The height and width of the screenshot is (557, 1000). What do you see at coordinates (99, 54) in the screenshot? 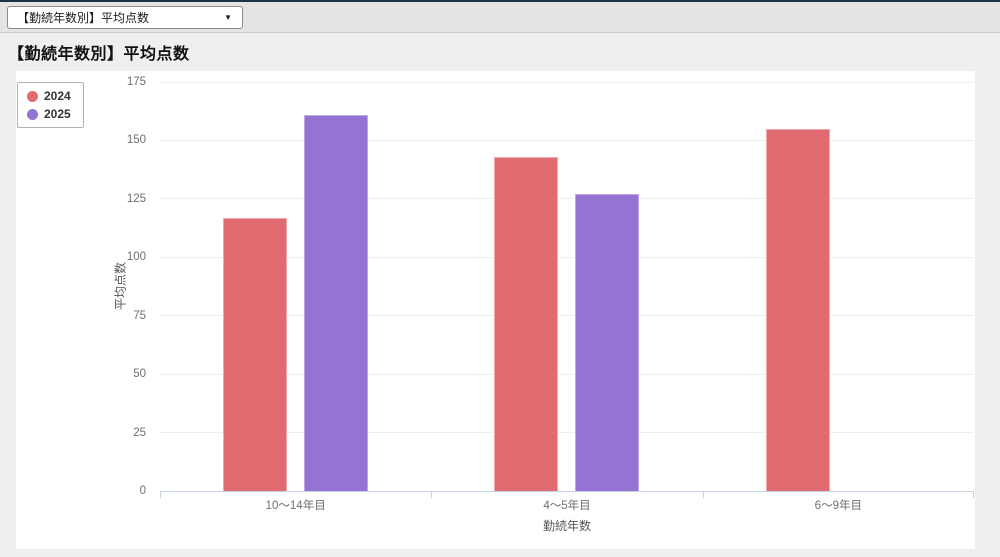
I see `page-title: 【勤続年数別】平均点数` at bounding box center [99, 54].